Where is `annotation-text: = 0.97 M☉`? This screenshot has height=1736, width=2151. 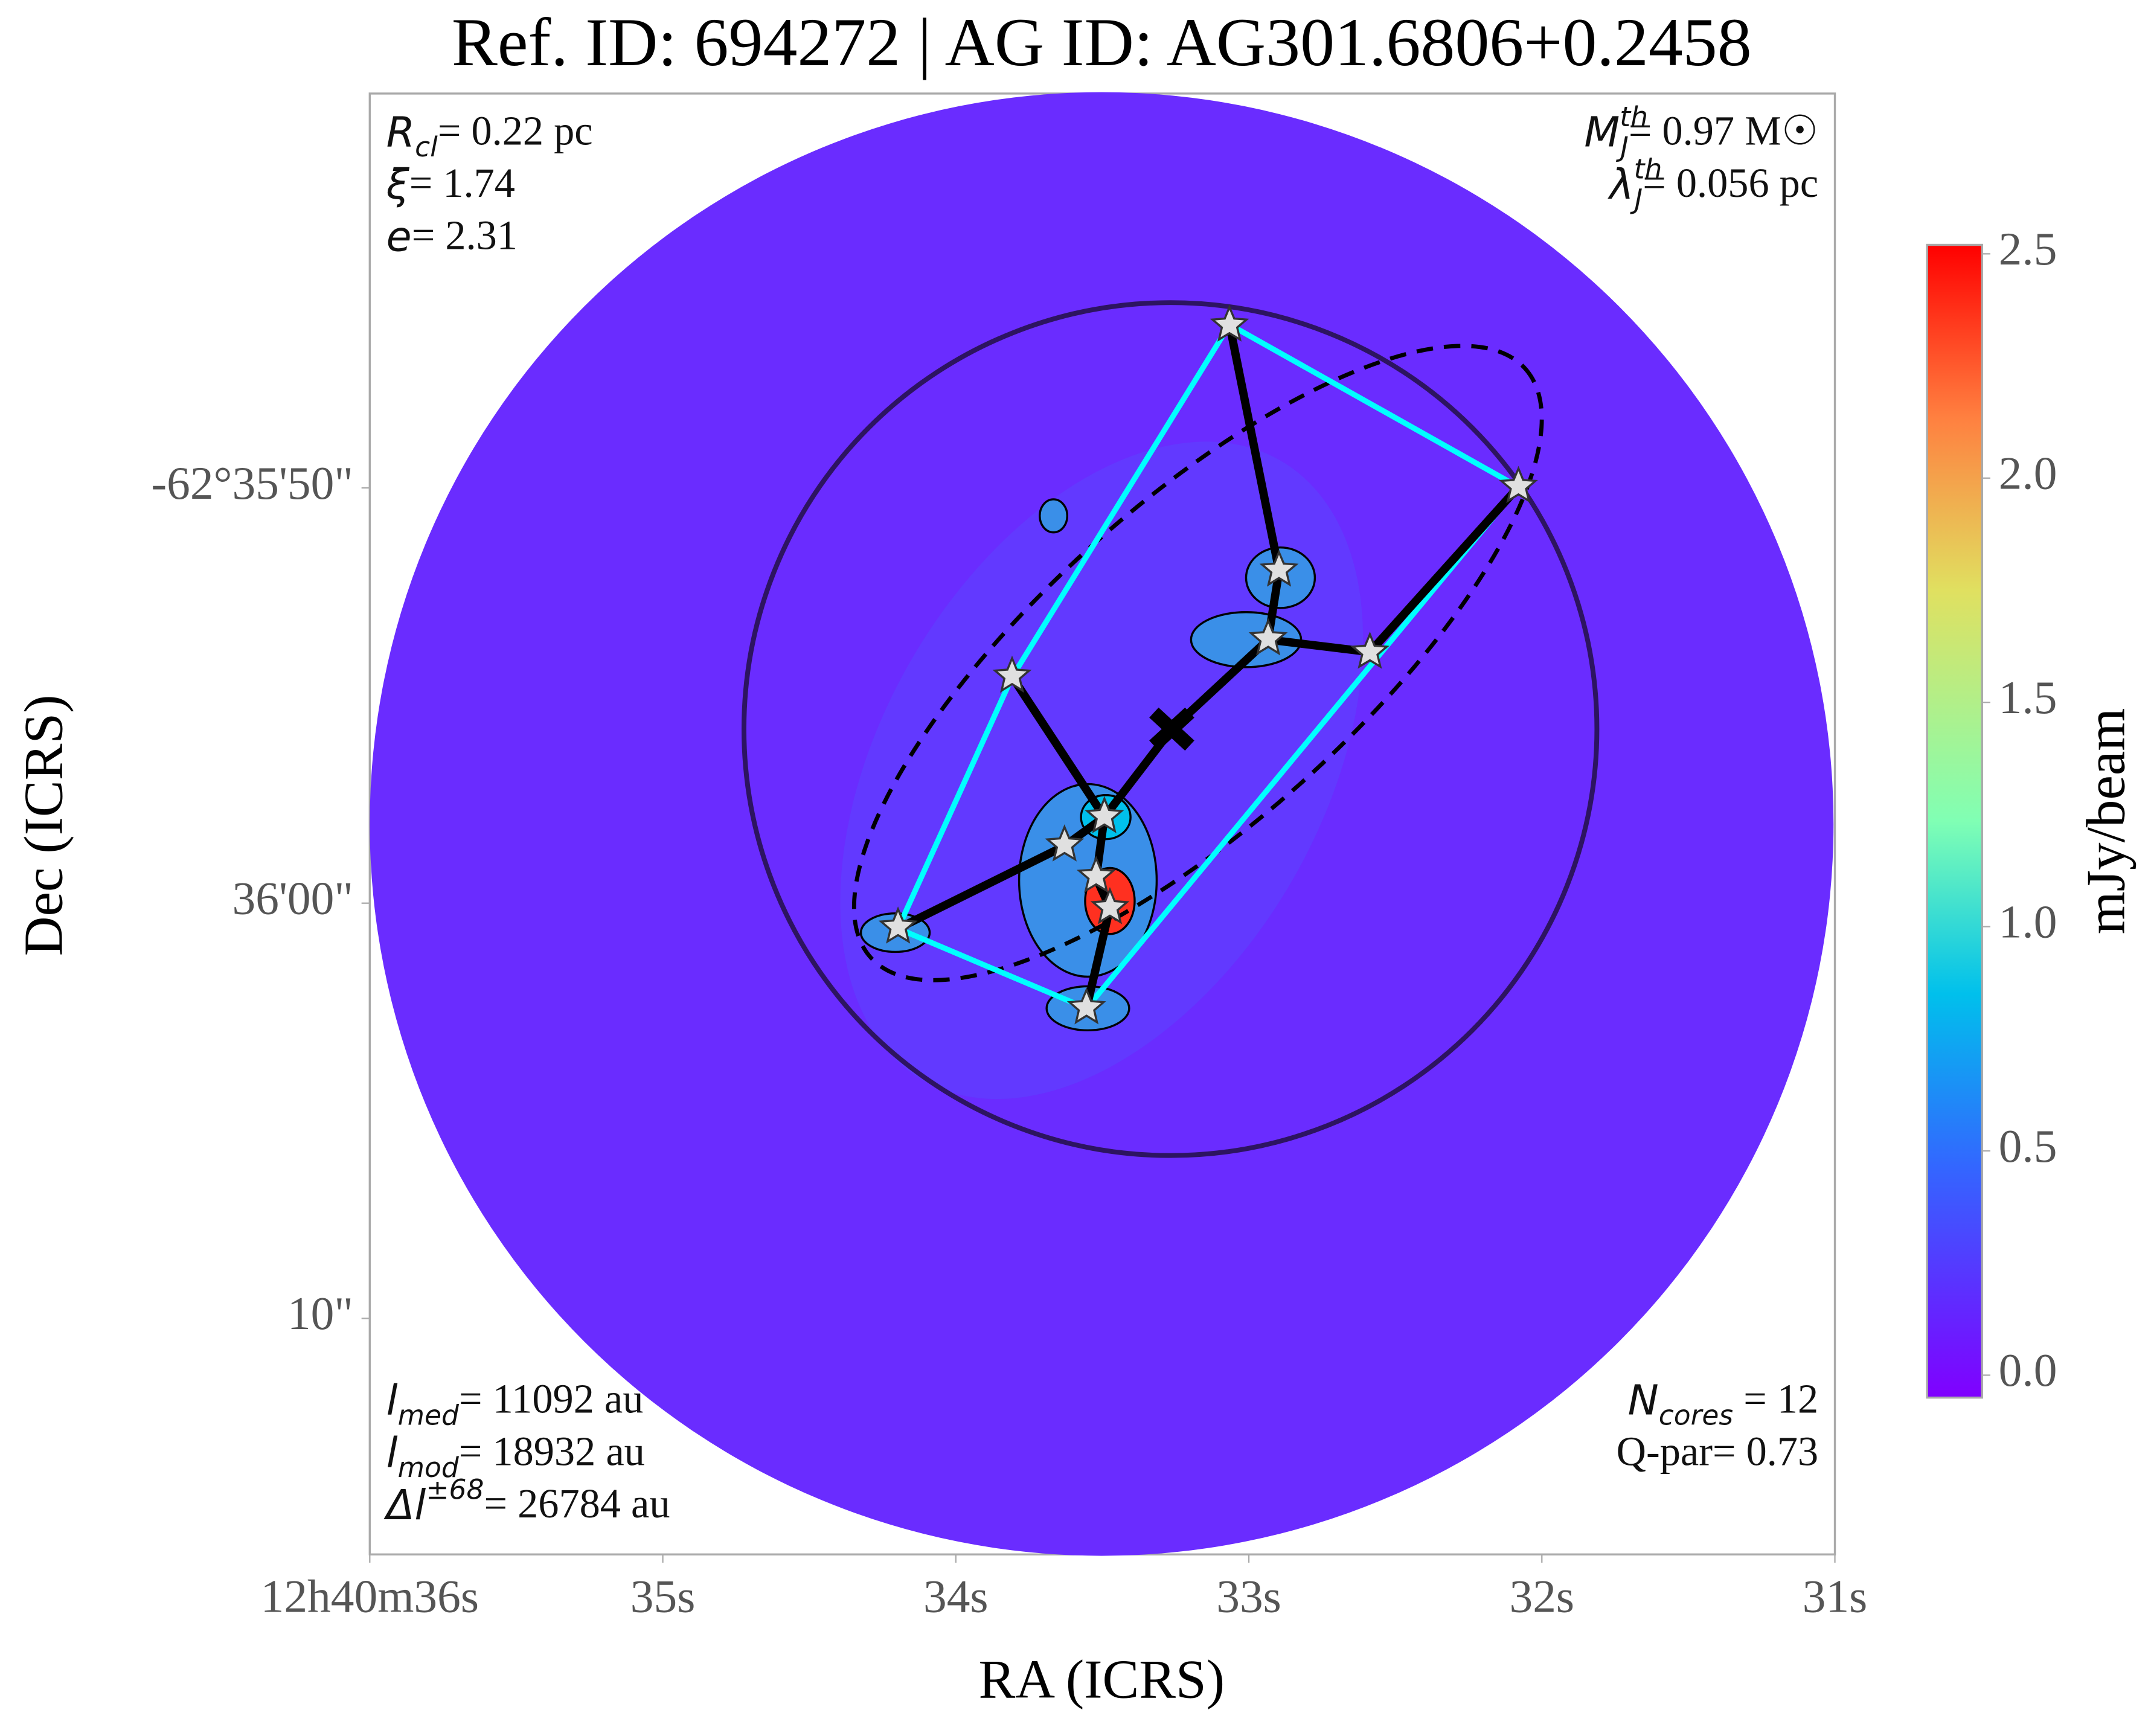 annotation-text: = 0.97 M☉ is located at coordinates (1723, 130).